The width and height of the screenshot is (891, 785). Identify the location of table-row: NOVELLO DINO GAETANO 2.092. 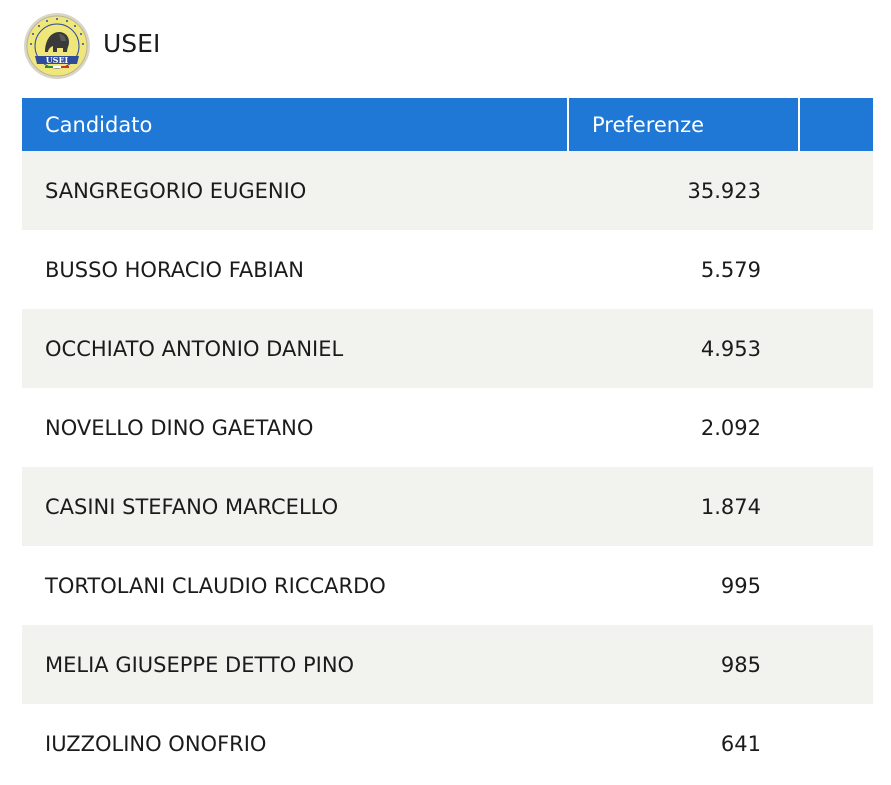
(447, 427).